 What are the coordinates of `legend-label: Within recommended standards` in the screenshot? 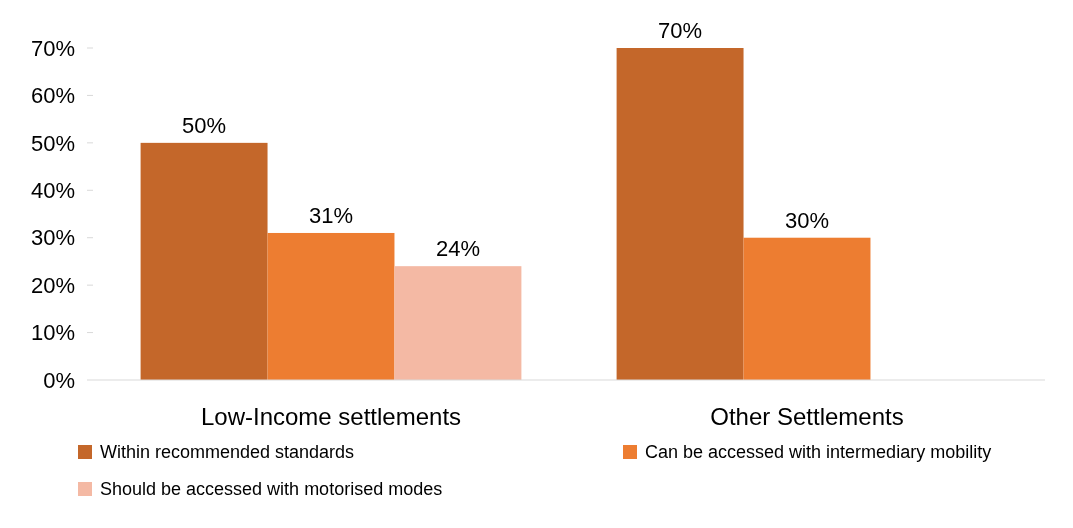 It's located at (227, 452).